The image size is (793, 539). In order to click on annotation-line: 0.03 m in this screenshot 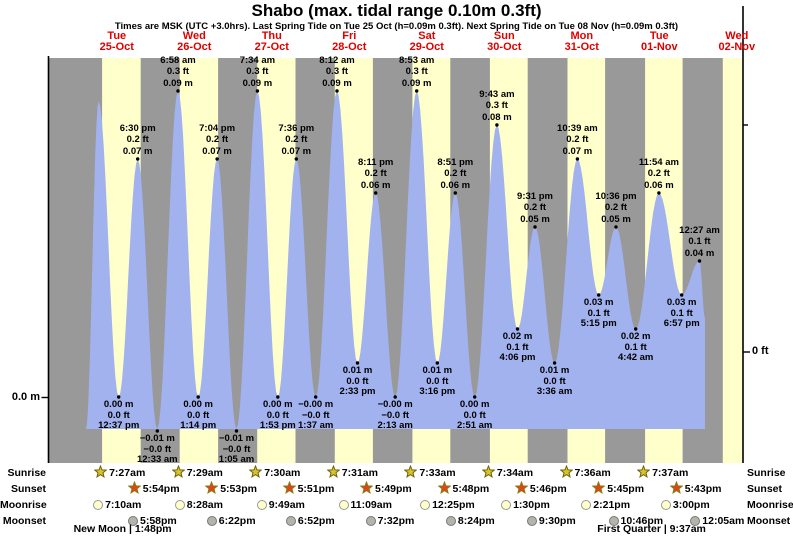, I will do `click(681, 302)`.